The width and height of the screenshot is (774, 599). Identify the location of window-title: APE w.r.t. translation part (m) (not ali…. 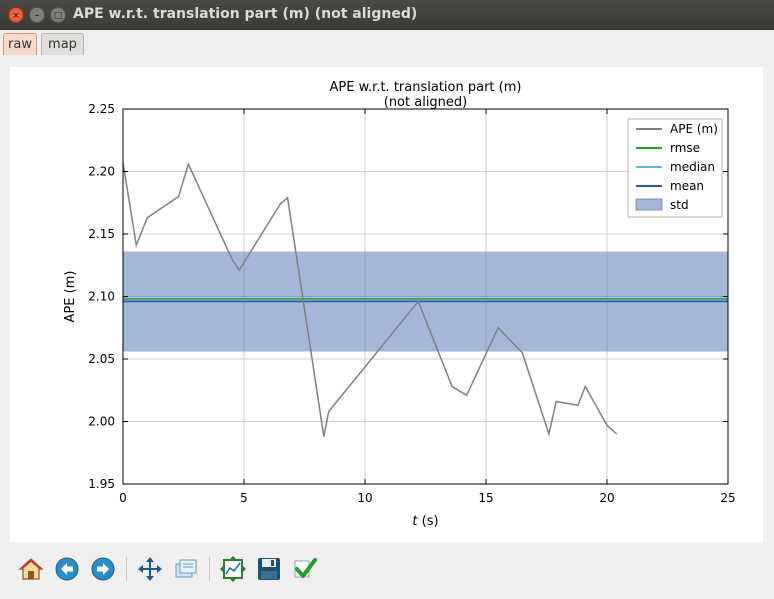
(245, 14).